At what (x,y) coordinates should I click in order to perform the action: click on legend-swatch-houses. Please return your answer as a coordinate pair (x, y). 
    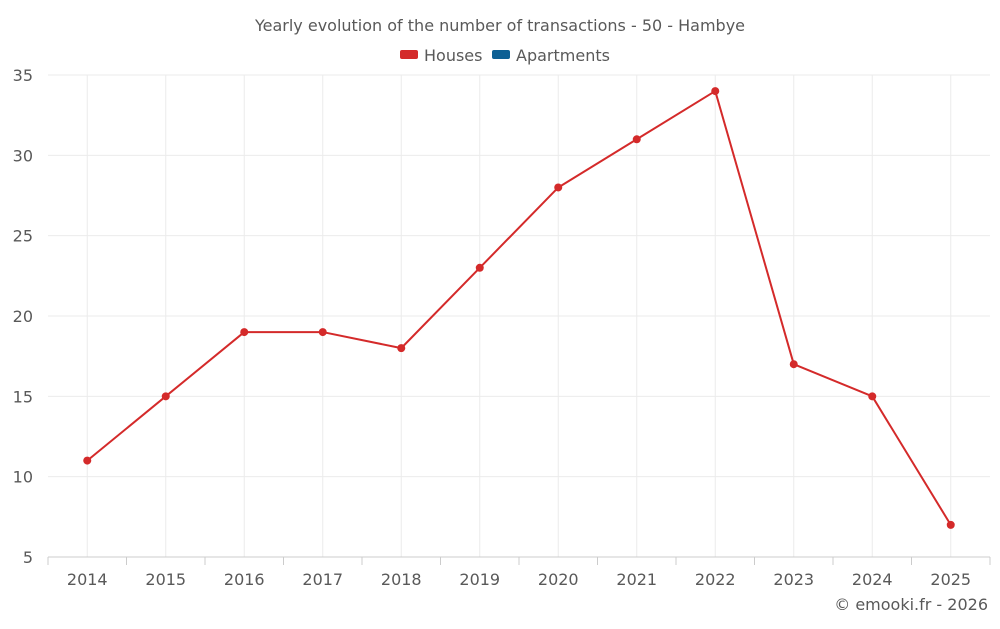
    Looking at the image, I should click on (409, 54).